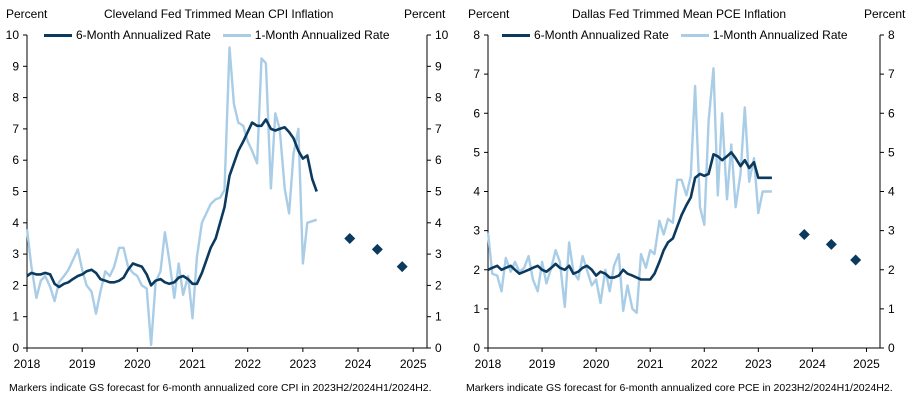 Image resolution: width=923 pixels, height=407 pixels. Describe the element at coordinates (679, 14) in the screenshot. I see `chart-title: Dallas Fed Trimmed Mean PCE Inflation` at that location.